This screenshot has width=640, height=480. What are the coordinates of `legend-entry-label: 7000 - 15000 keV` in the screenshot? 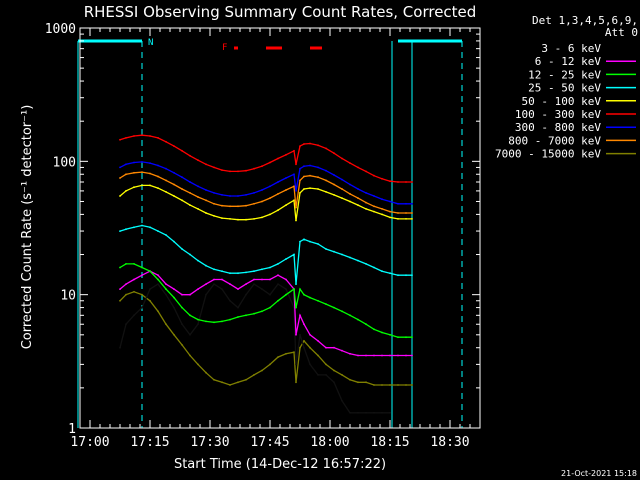 It's located at (548, 154).